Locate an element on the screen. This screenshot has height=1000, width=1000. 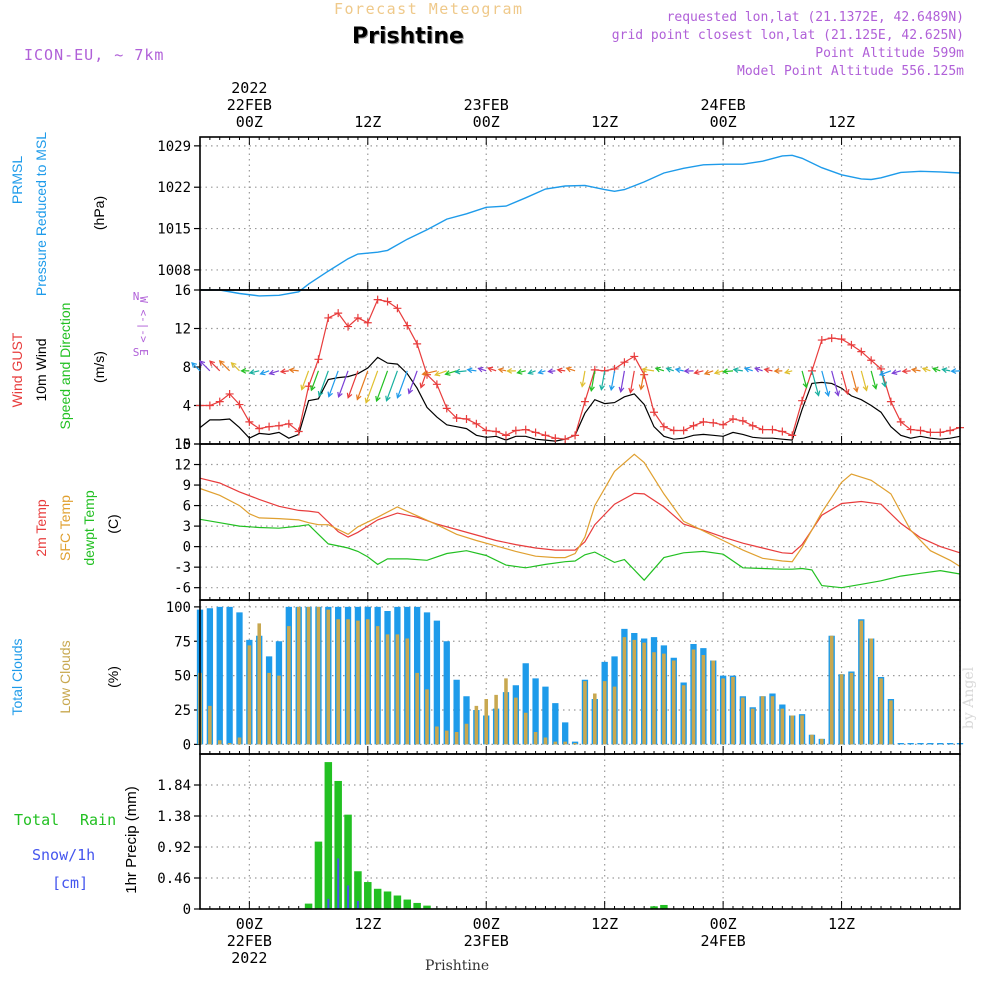
time-label-bottom: 22FEB is located at coordinates (249, 941).